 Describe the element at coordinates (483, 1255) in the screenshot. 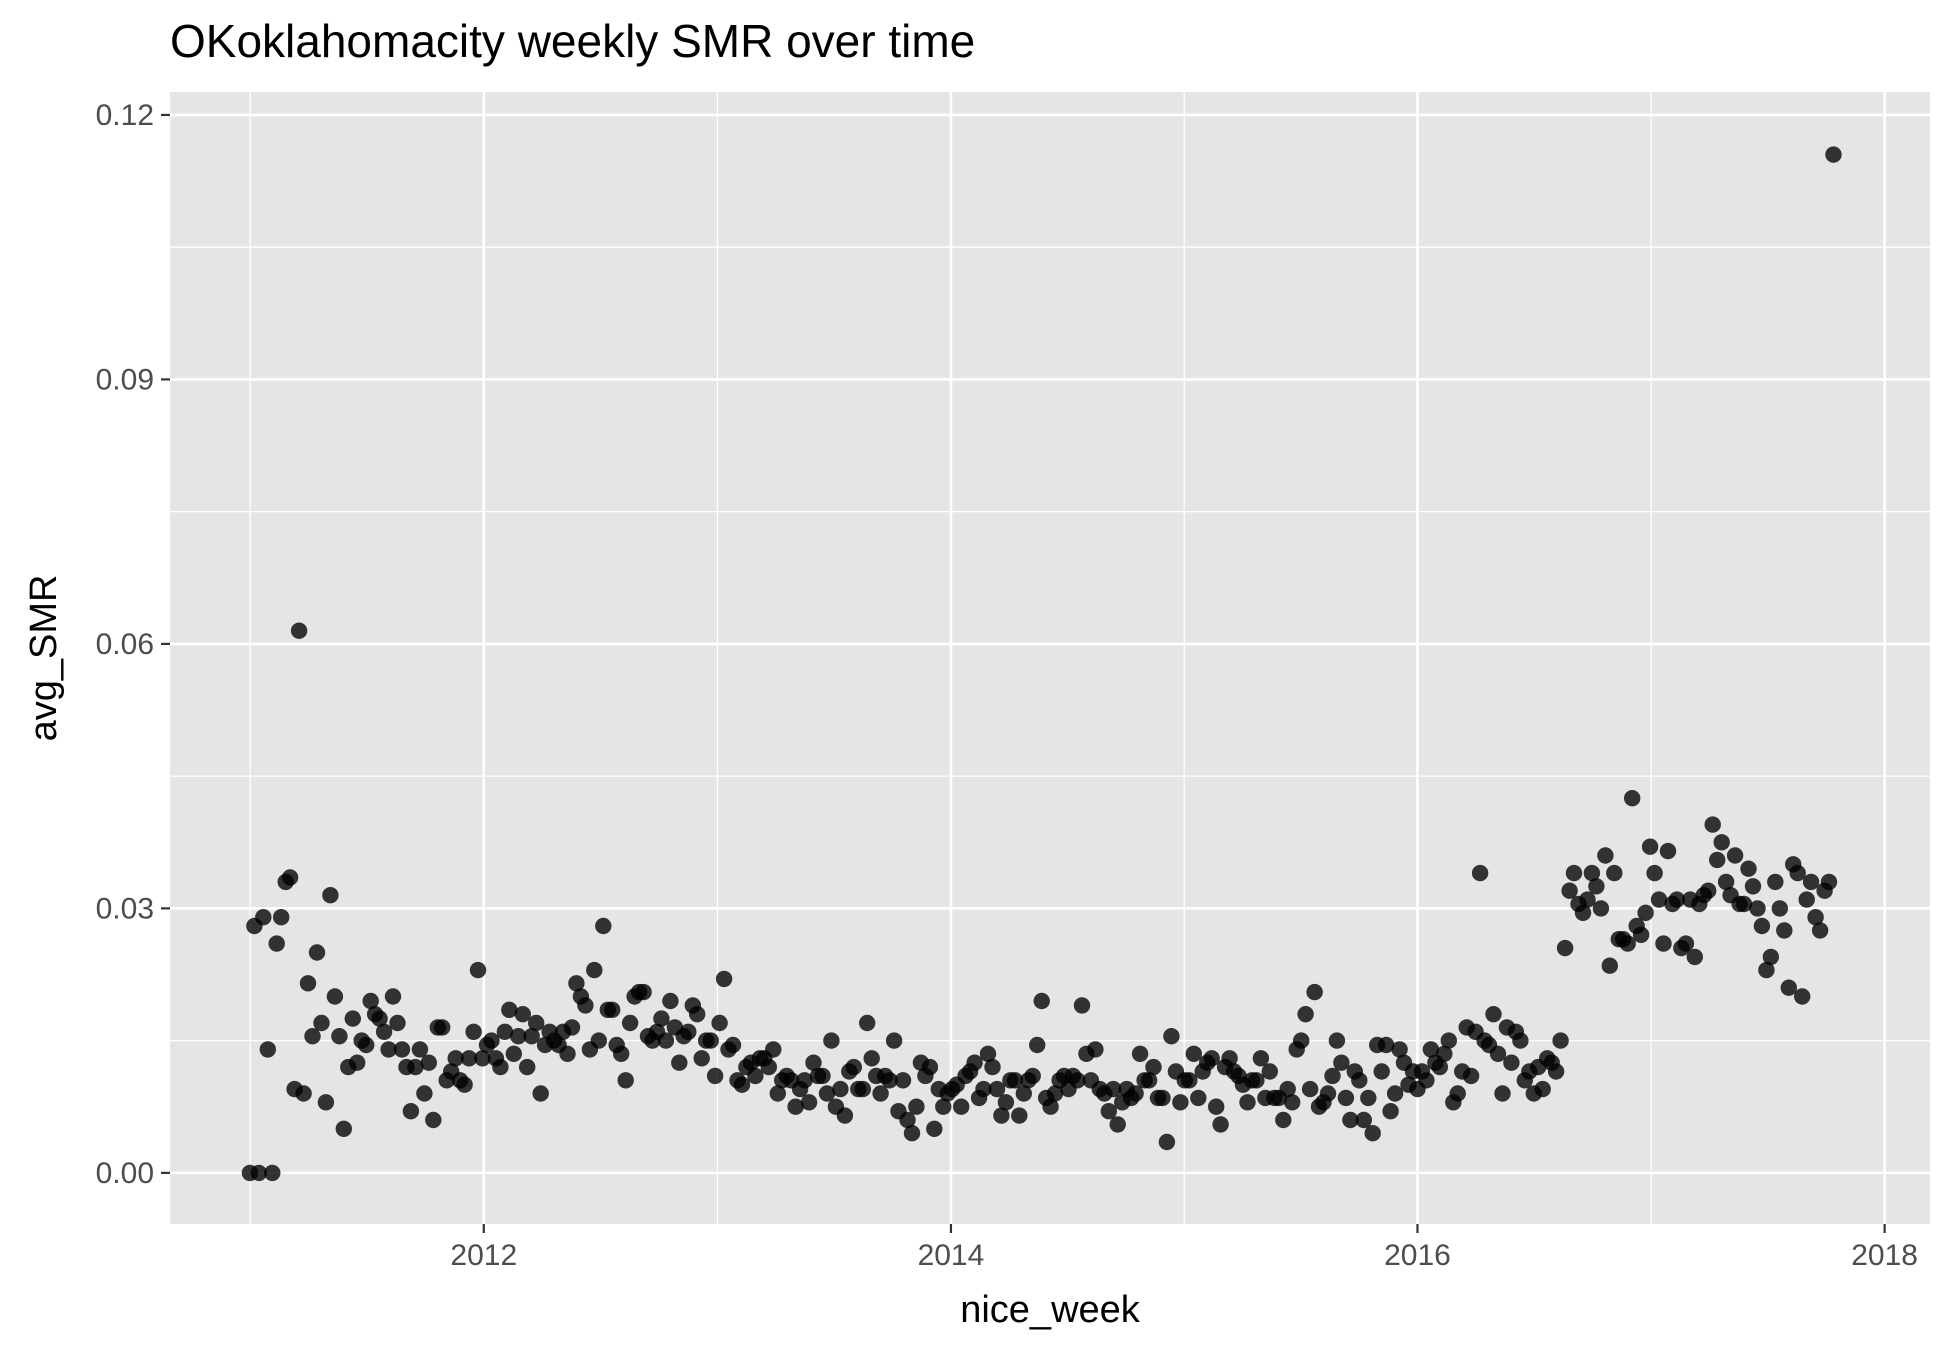

I see `x-tick-label: 2012` at that location.